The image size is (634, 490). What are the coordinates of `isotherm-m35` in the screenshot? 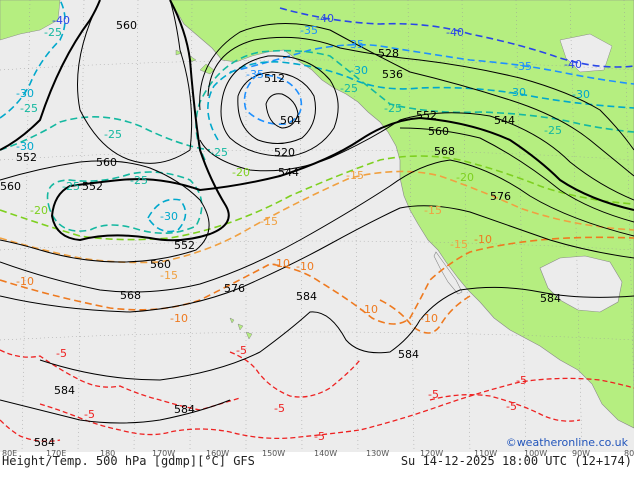 It's located at (431, 64).